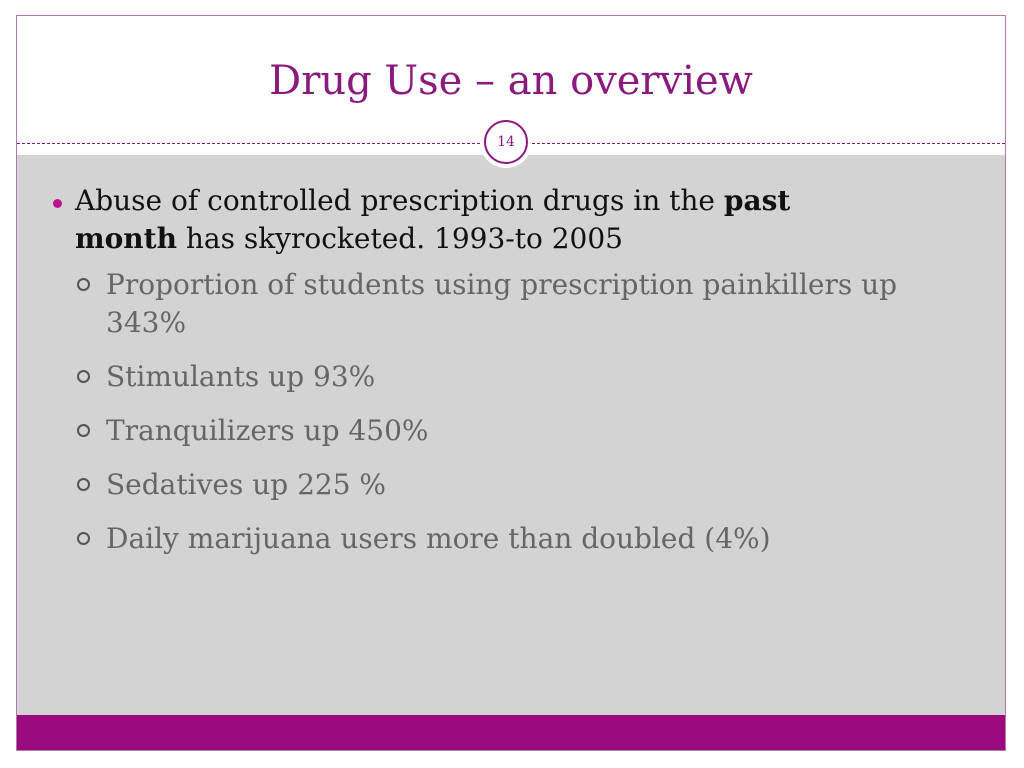  I want to click on filled-bullet-icon, so click(57, 203).